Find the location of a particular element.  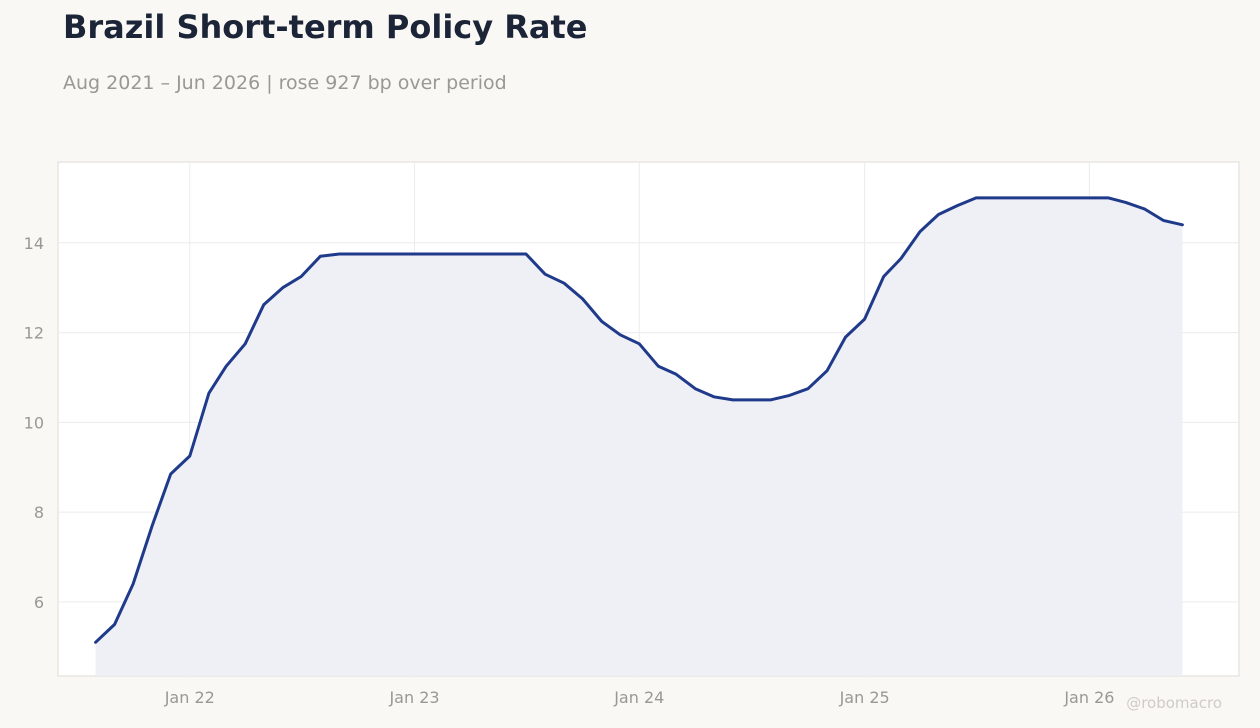

chart-title: Brazil Short-term Policy Rate is located at coordinates (325, 27).